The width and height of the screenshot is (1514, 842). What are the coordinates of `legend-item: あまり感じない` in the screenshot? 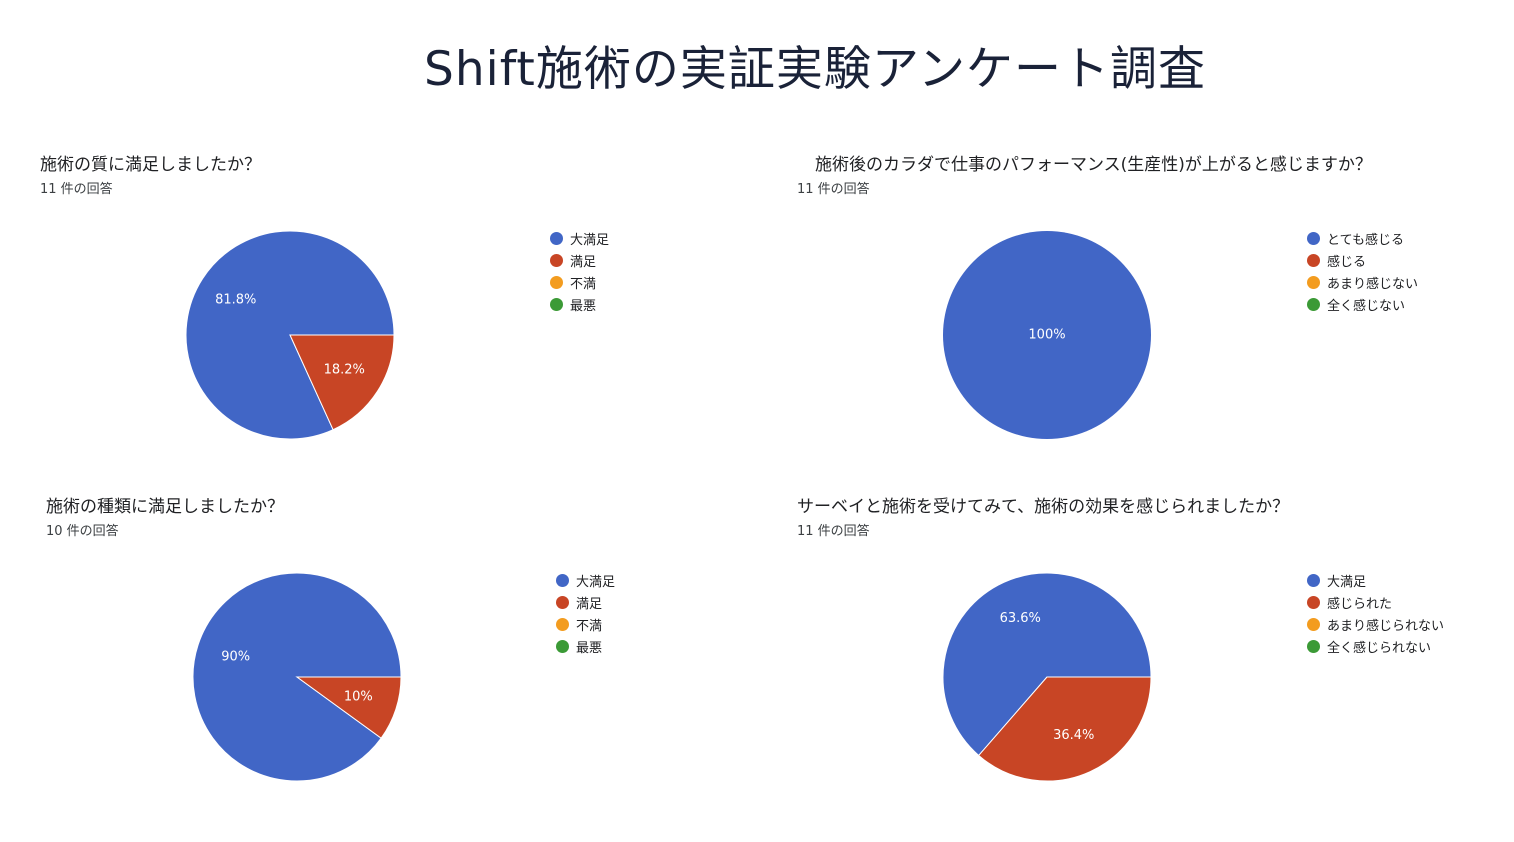 It's located at (1362, 282).